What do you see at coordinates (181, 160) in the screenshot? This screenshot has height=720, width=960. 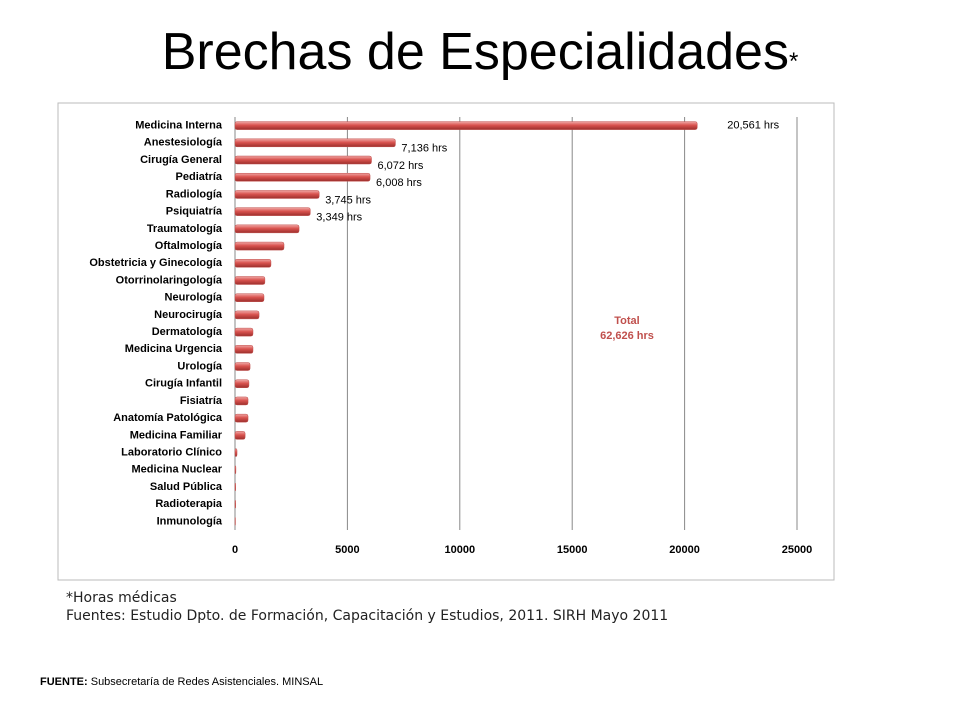 I see `y-tick-label: Cirugía General` at bounding box center [181, 160].